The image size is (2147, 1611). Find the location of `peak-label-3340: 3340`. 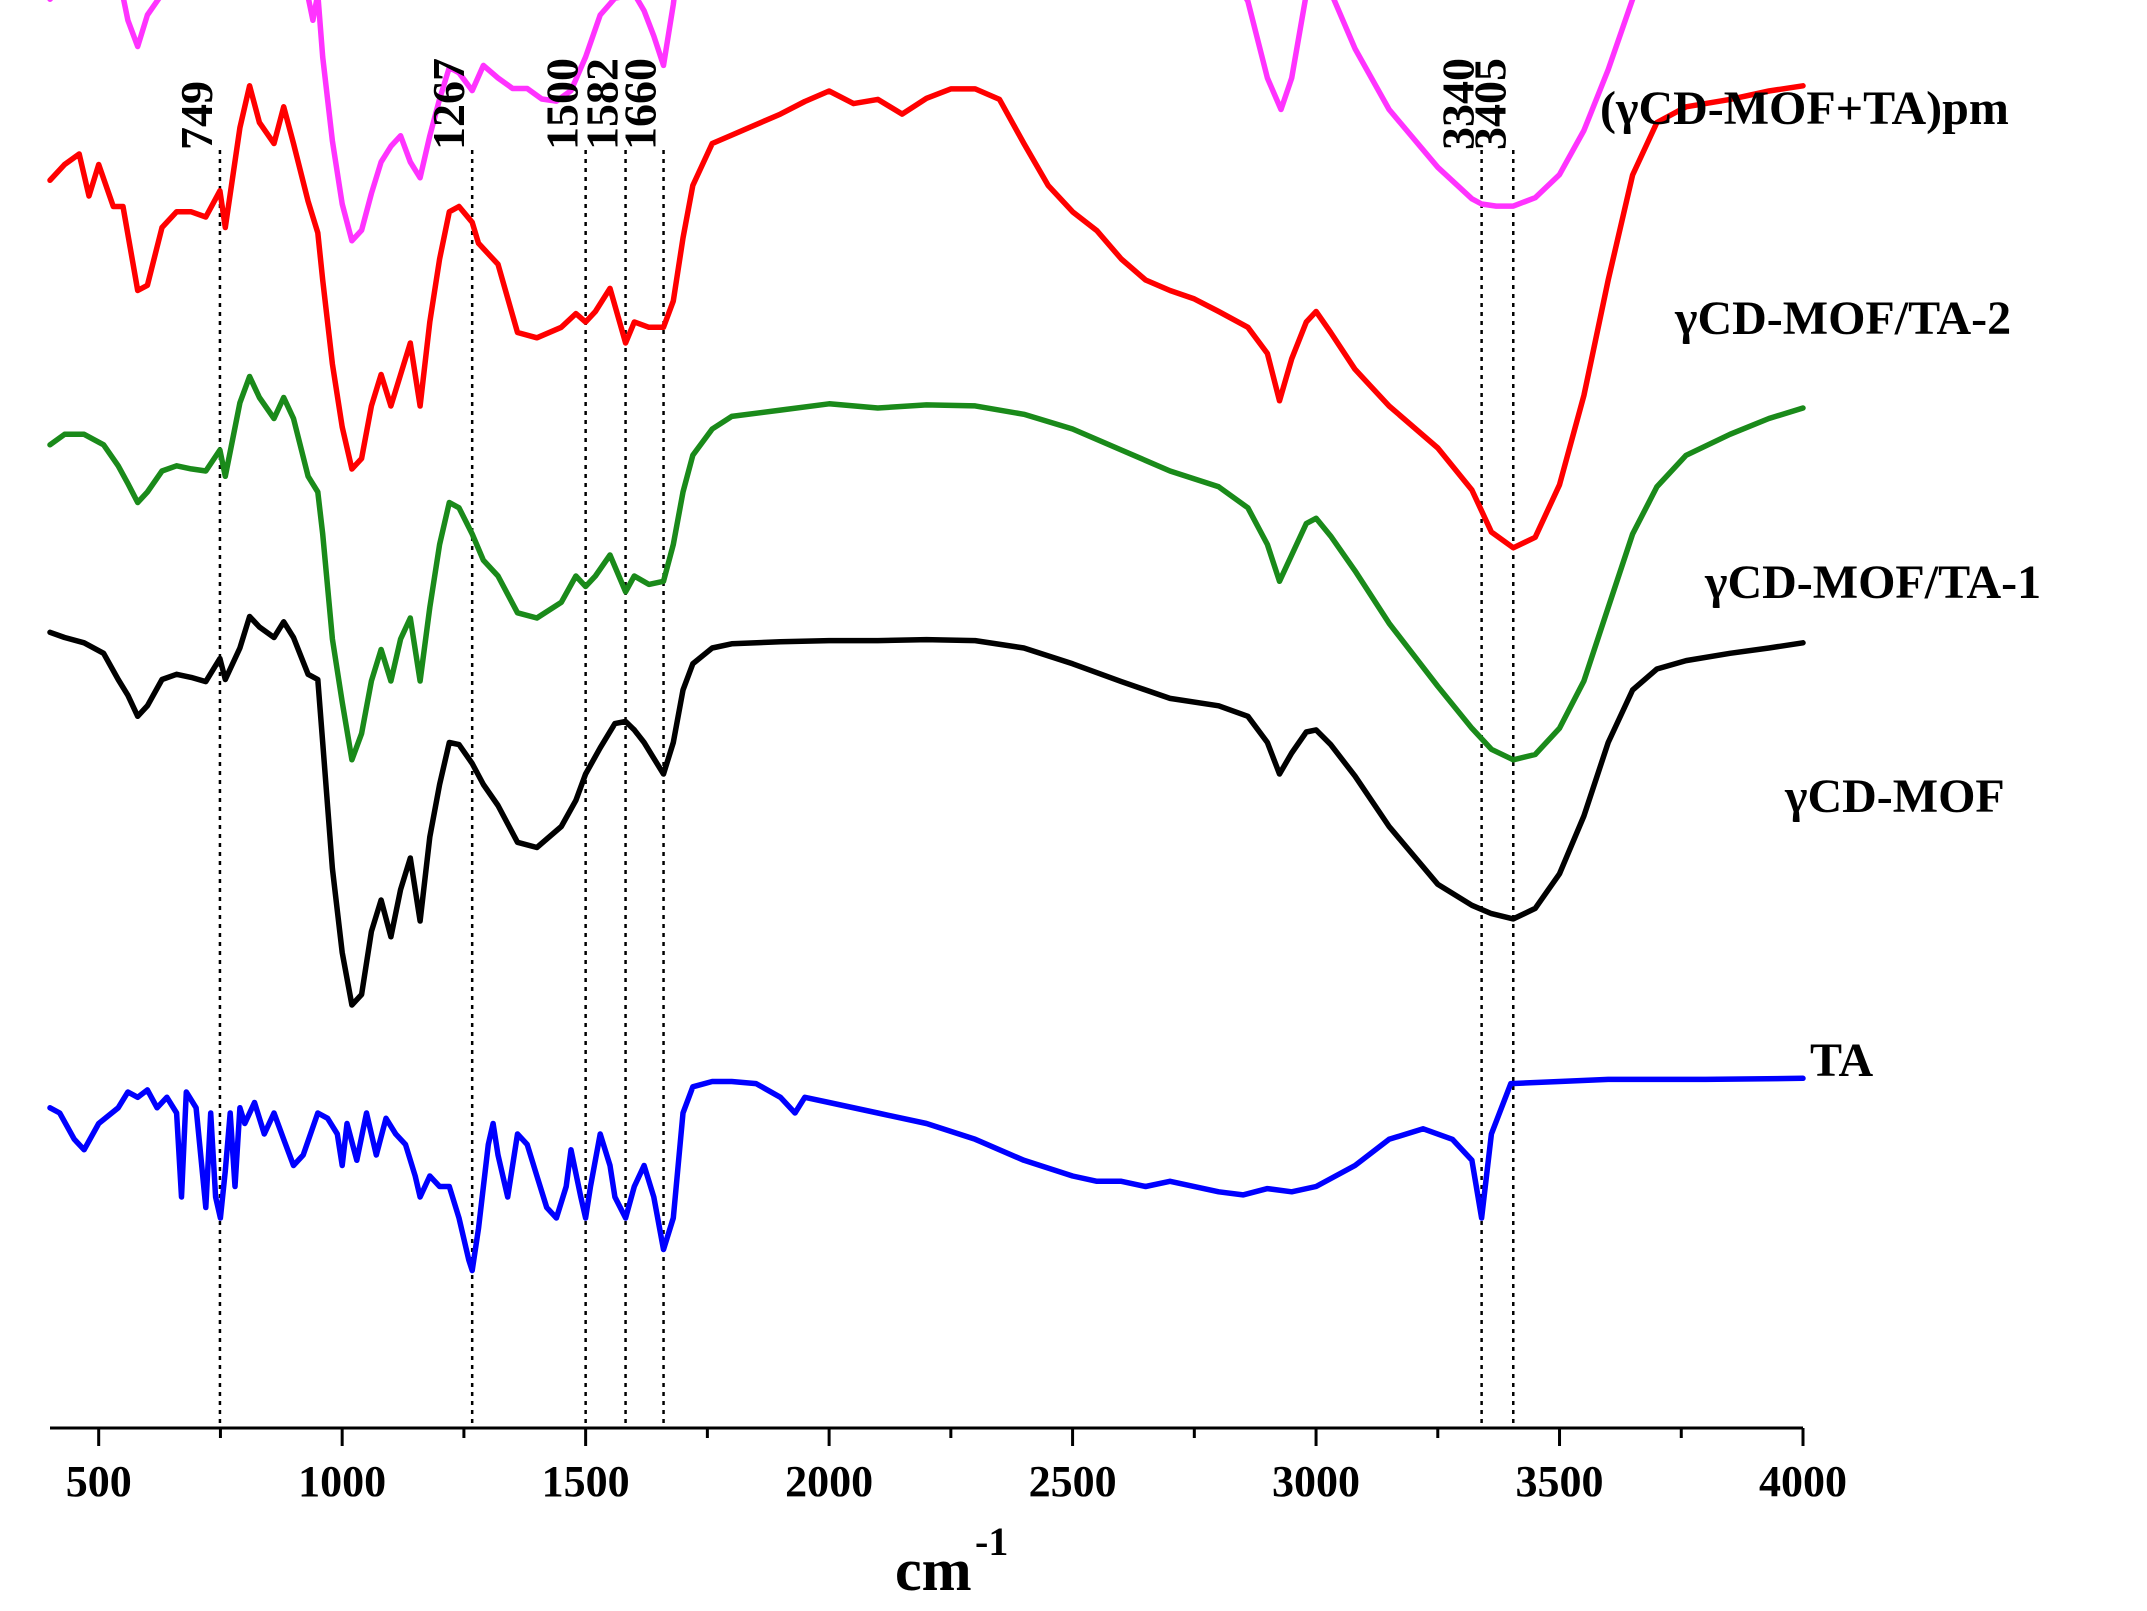

peak-label-3340: 3340 is located at coordinates (1458, 104).